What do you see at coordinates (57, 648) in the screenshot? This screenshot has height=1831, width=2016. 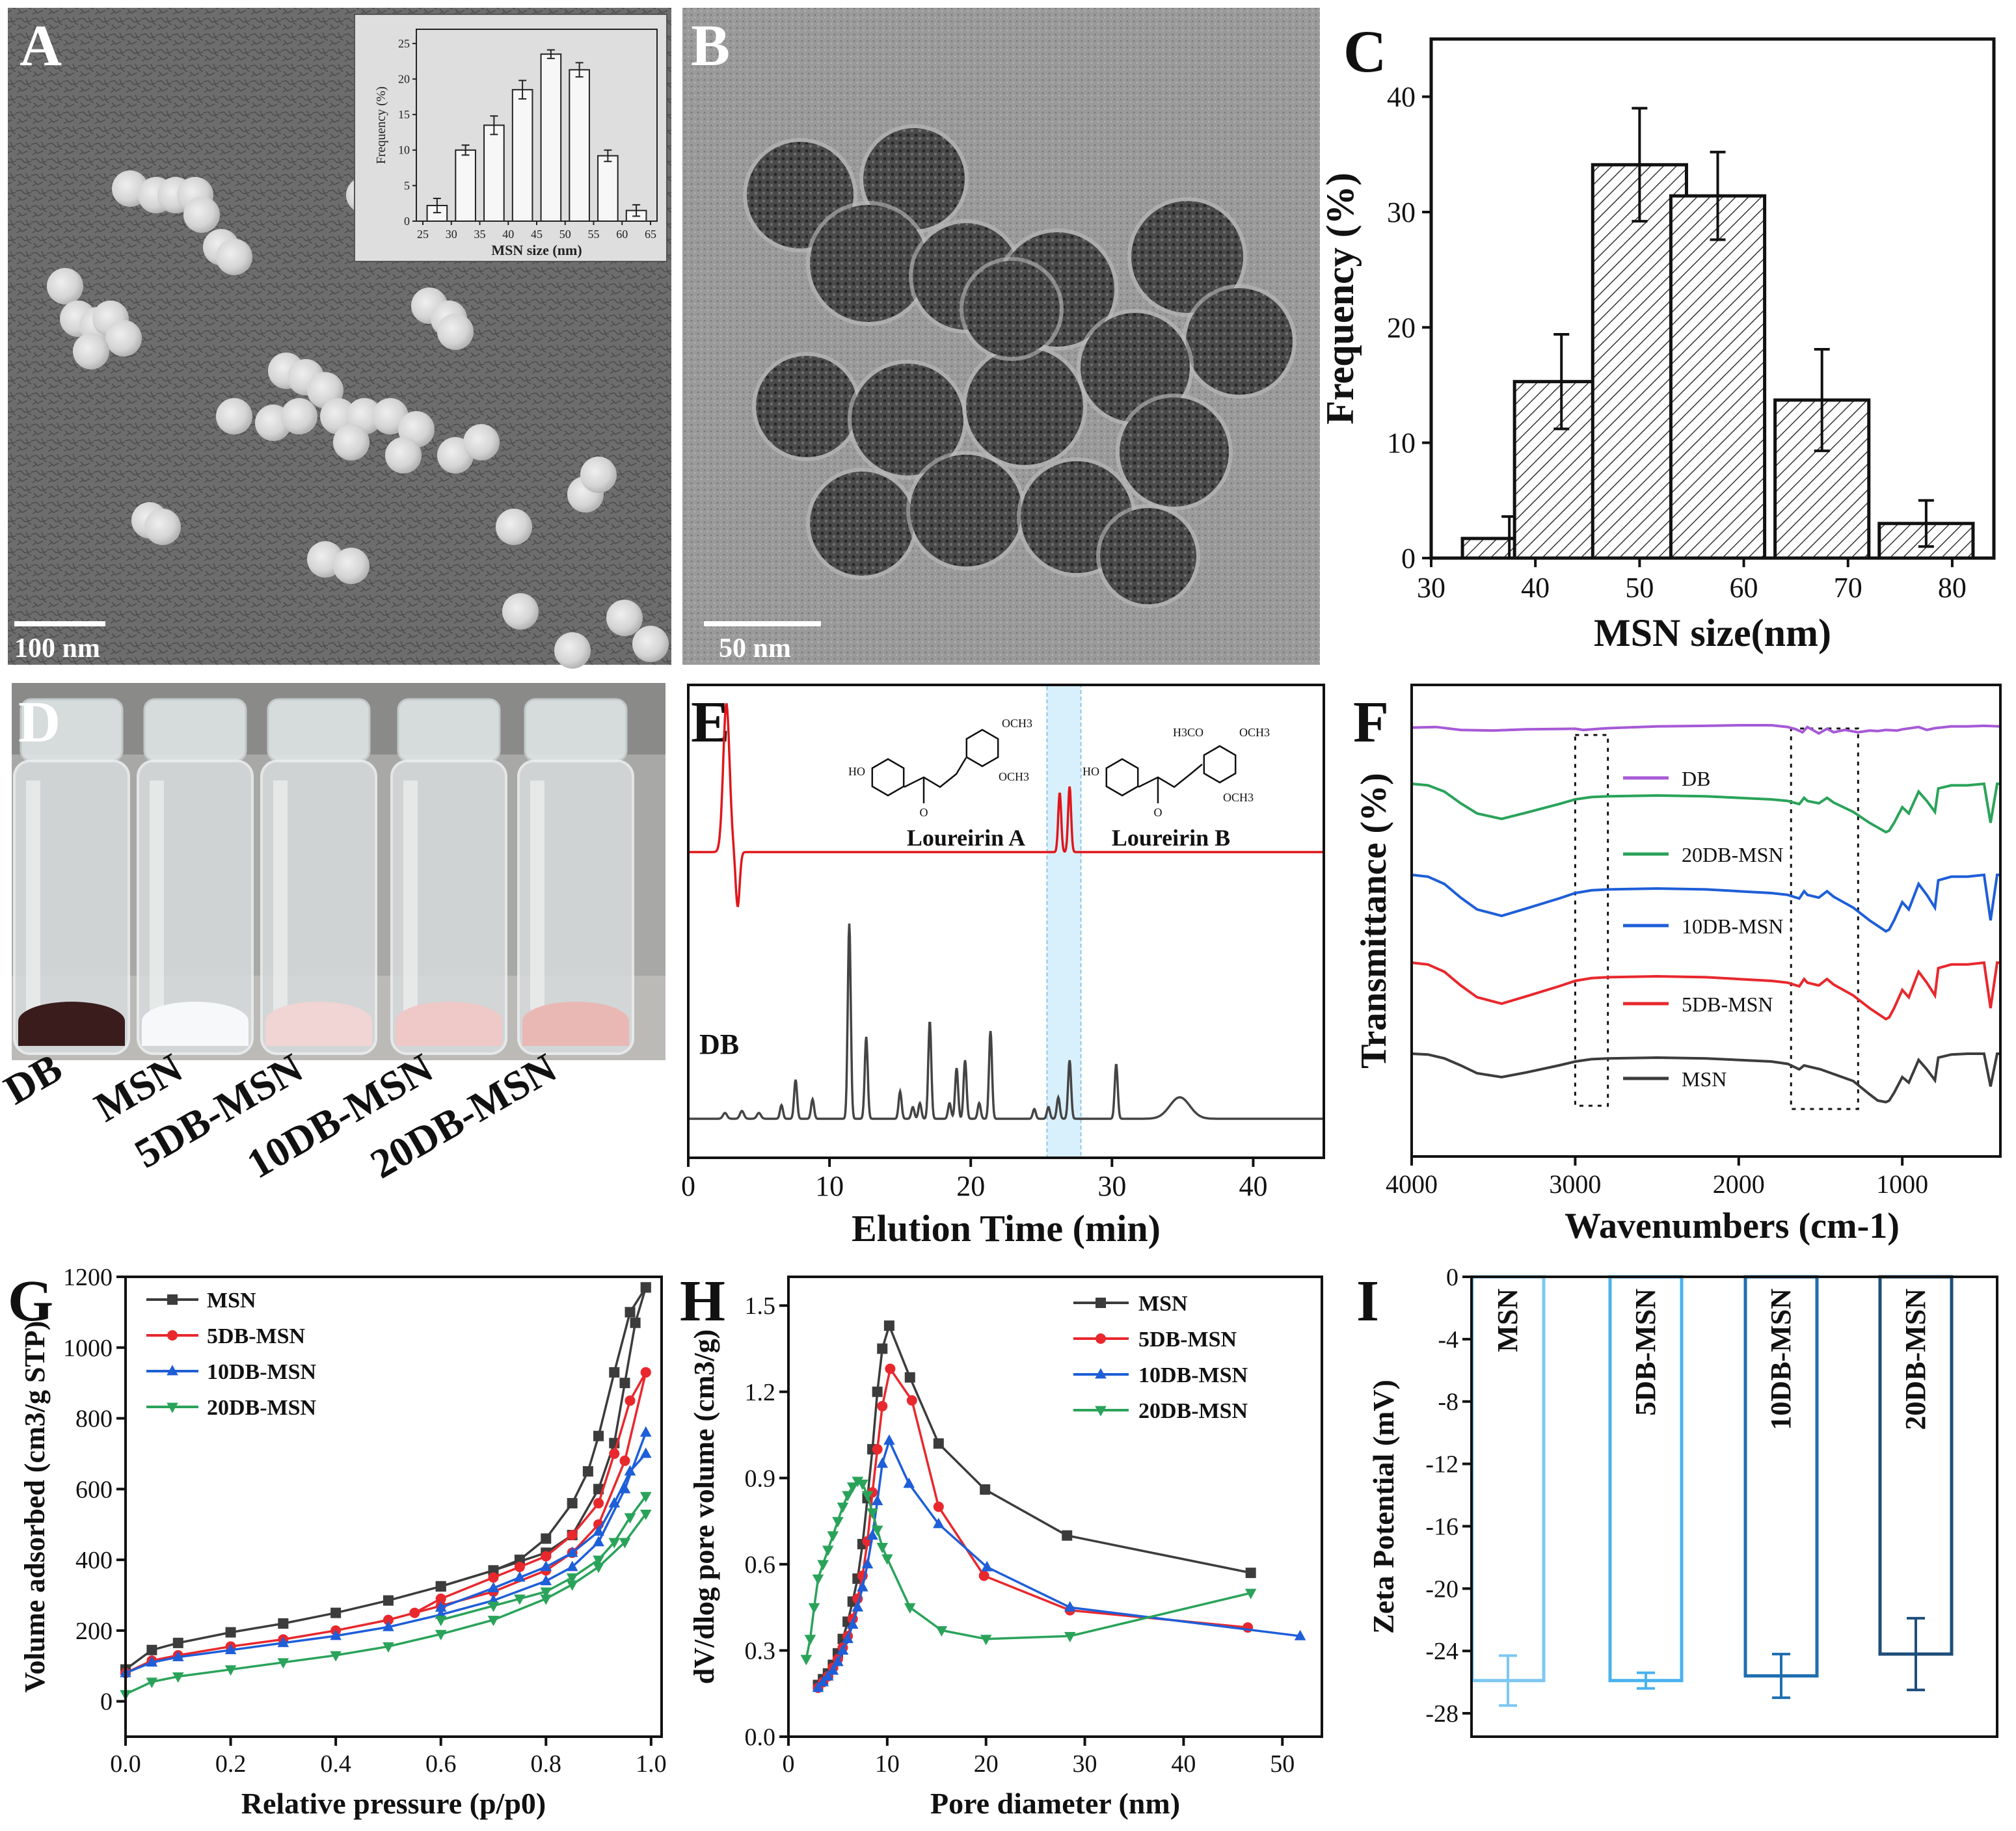 I see `scale-bar-label: 100 nm` at bounding box center [57, 648].